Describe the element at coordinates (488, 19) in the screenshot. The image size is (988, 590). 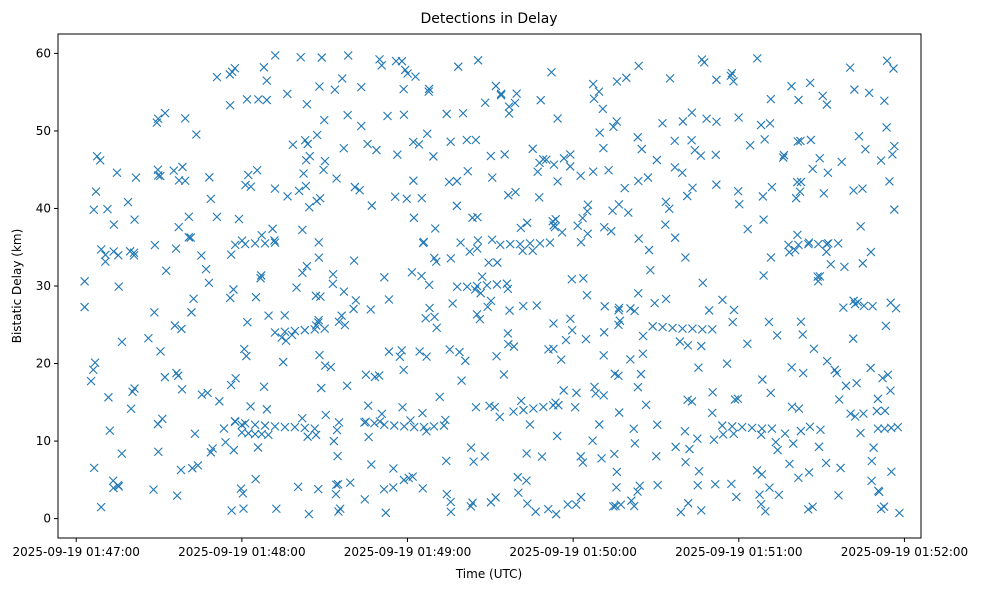
I see `chart-title: Detections in Delay` at that location.